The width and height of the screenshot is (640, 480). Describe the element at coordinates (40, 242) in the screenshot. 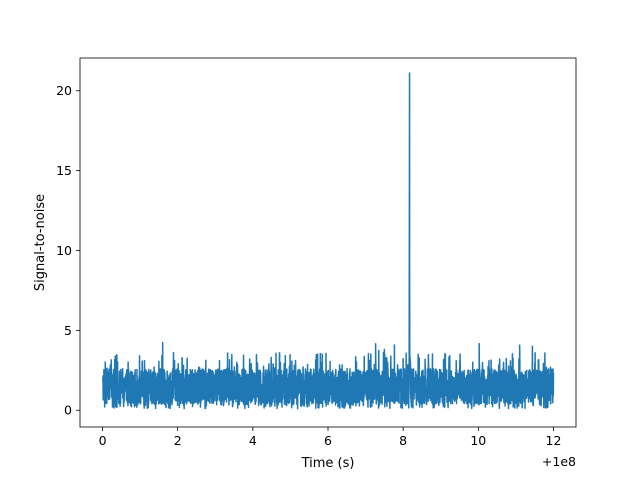

I see `y-axis-label: Signal-to-noise` at that location.